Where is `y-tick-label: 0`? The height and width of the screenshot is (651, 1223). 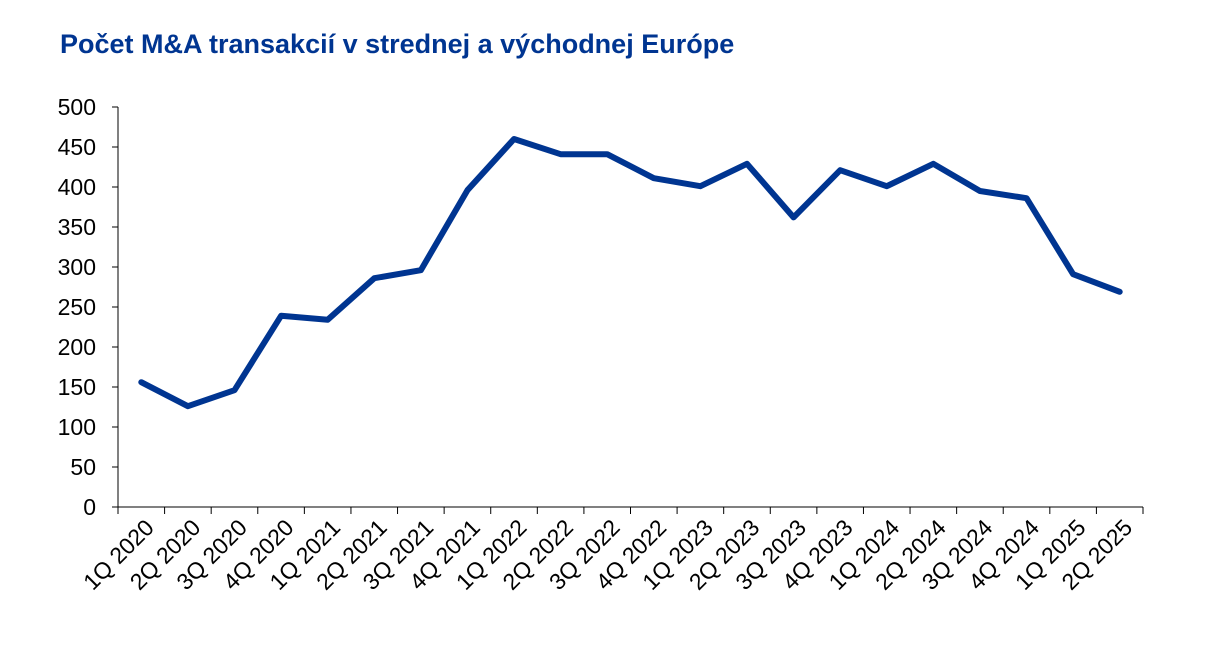
y-tick-label: 0 is located at coordinates (89, 507).